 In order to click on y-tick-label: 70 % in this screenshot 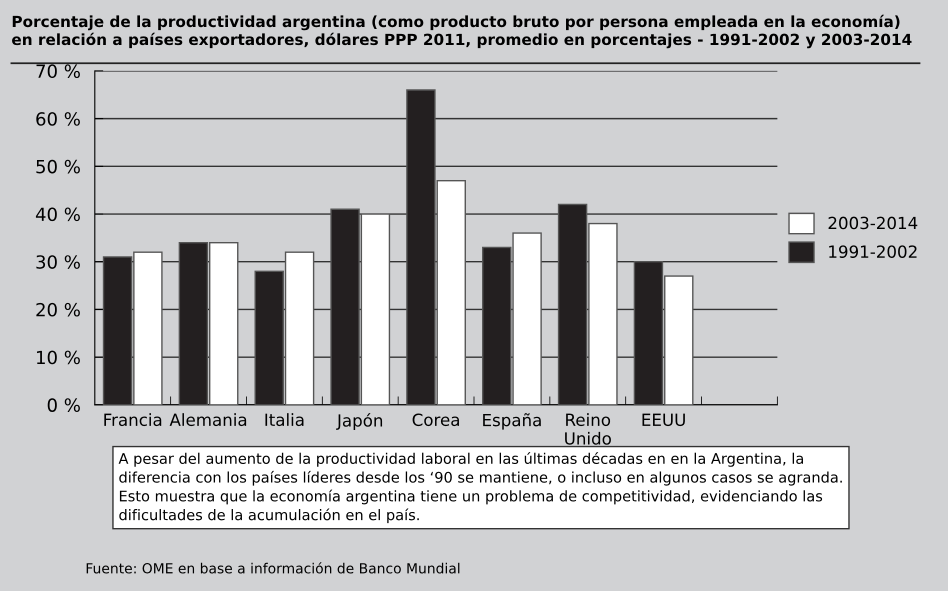, I will do `click(58, 71)`.